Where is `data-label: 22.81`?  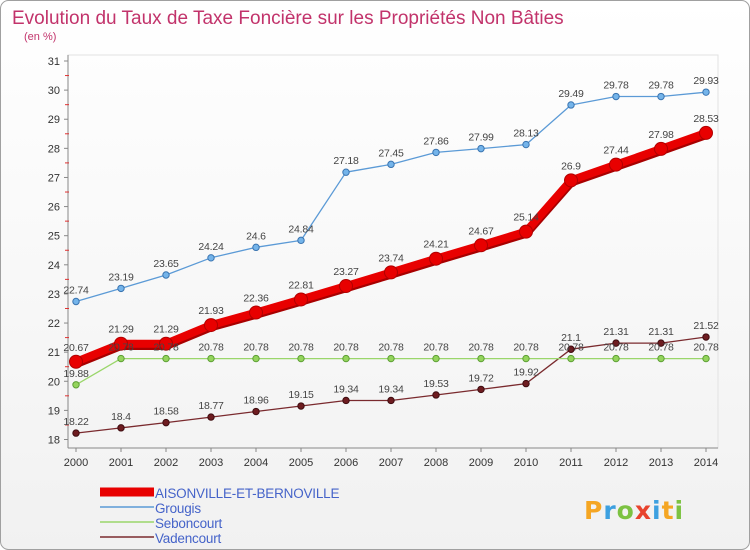 data-label: 22.81 is located at coordinates (301, 285).